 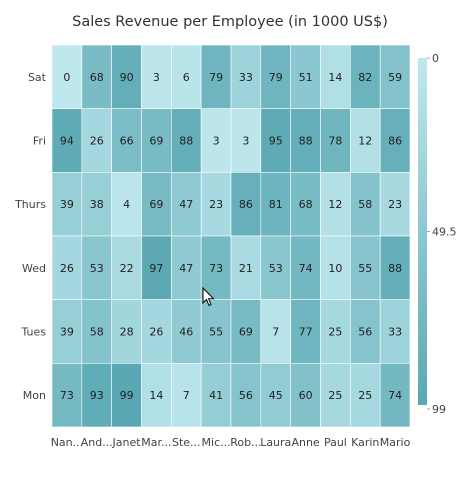 I want to click on legend-label: 0, so click(x=435, y=58).